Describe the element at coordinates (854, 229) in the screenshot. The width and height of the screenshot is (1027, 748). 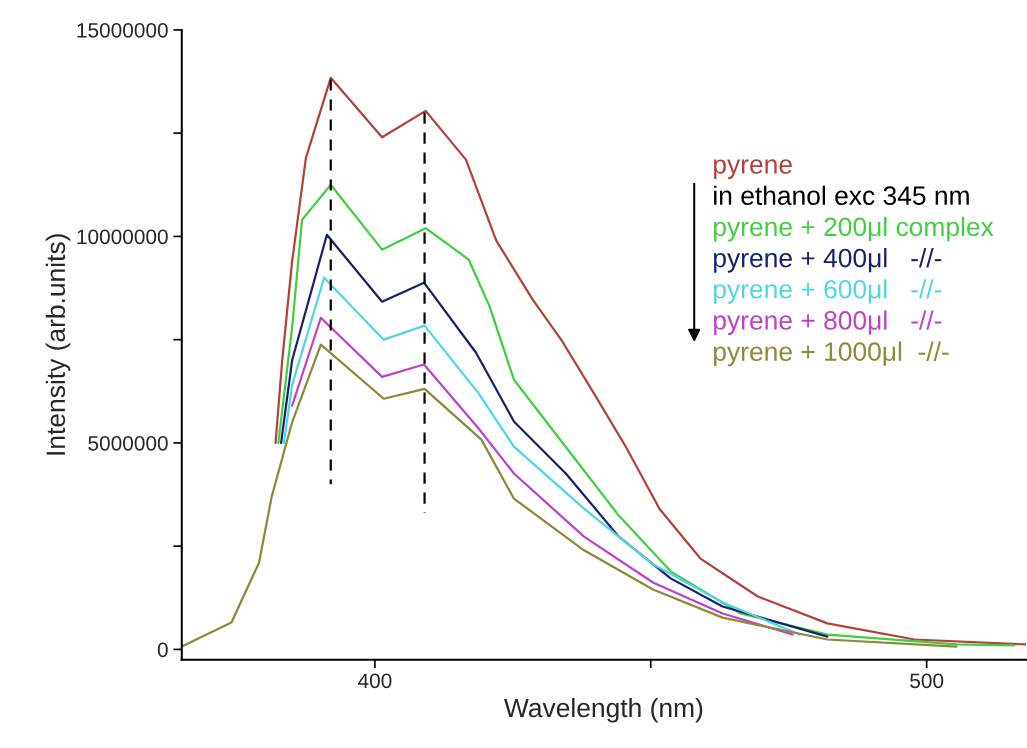
I see `text: pyrene + 200μl complex` at that location.